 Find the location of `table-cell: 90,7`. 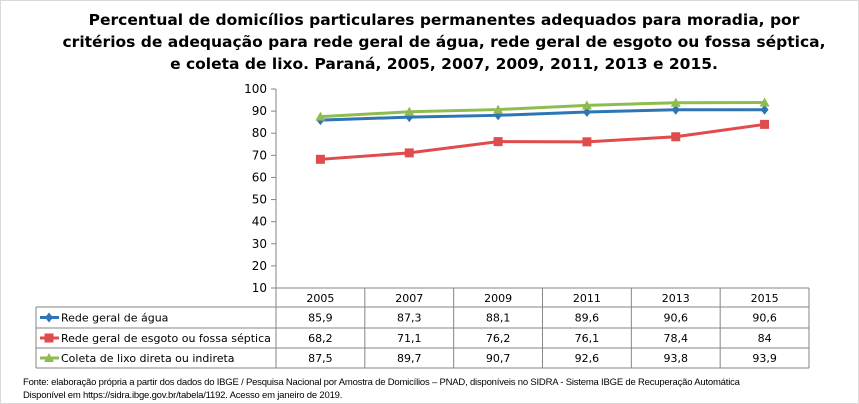

table-cell: 90,7 is located at coordinates (498, 358).